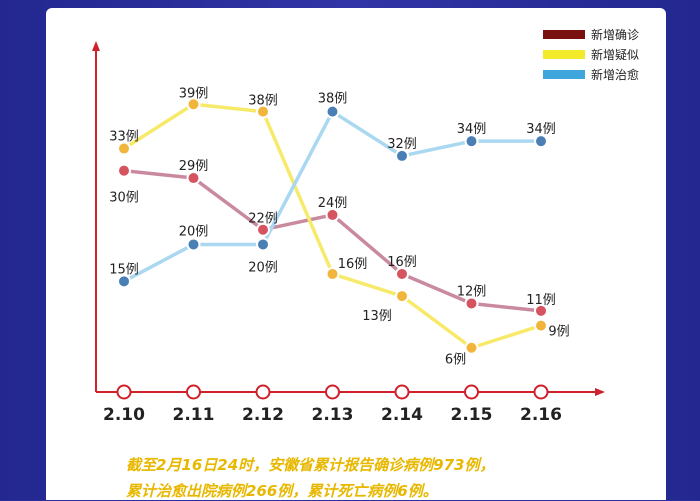 The image size is (700, 501). What do you see at coordinates (124, 269) in the screenshot?
I see `data-label-cured: 15例` at bounding box center [124, 269].